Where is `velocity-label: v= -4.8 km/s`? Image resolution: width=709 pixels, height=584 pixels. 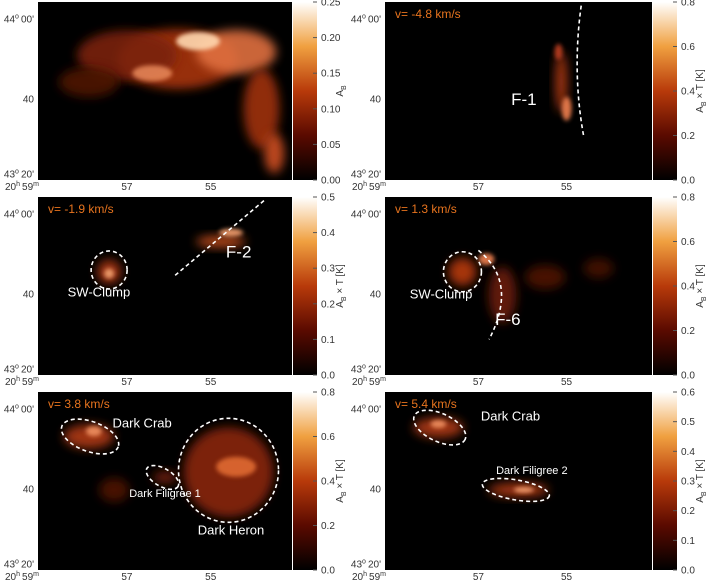 velocity-label: v= -4.8 km/s is located at coordinates (428, 14).